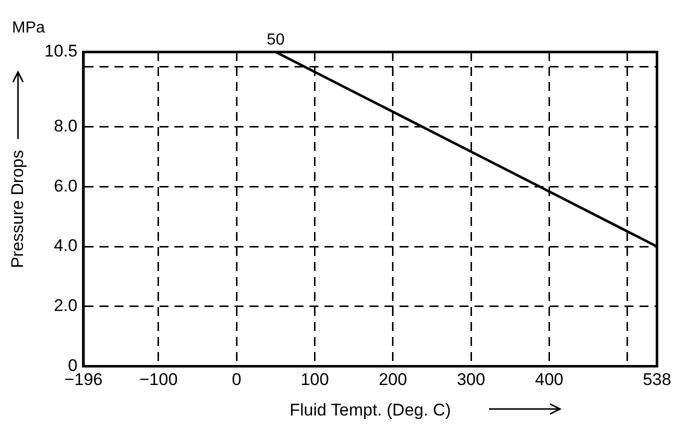 The height and width of the screenshot is (439, 679). Describe the element at coordinates (66, 246) in the screenshot. I see `y-tick-label: 4.0` at that location.